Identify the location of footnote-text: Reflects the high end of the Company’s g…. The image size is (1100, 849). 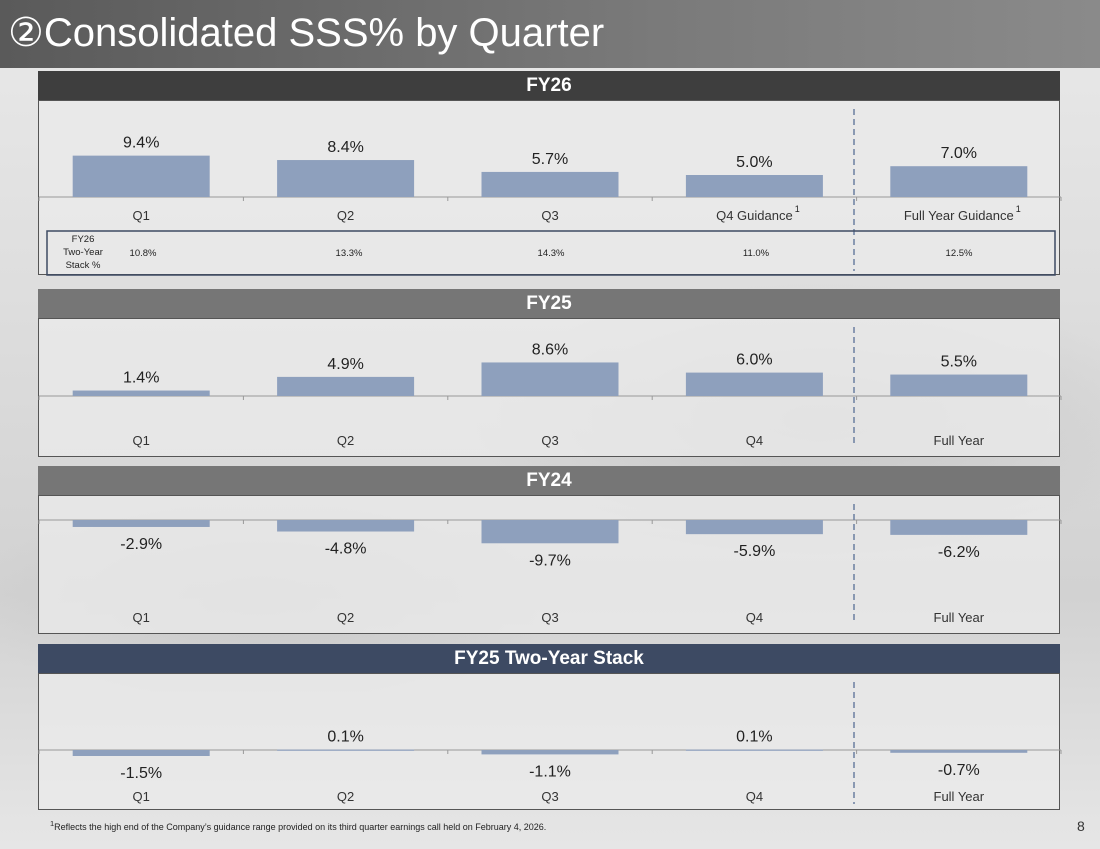
(300, 827).